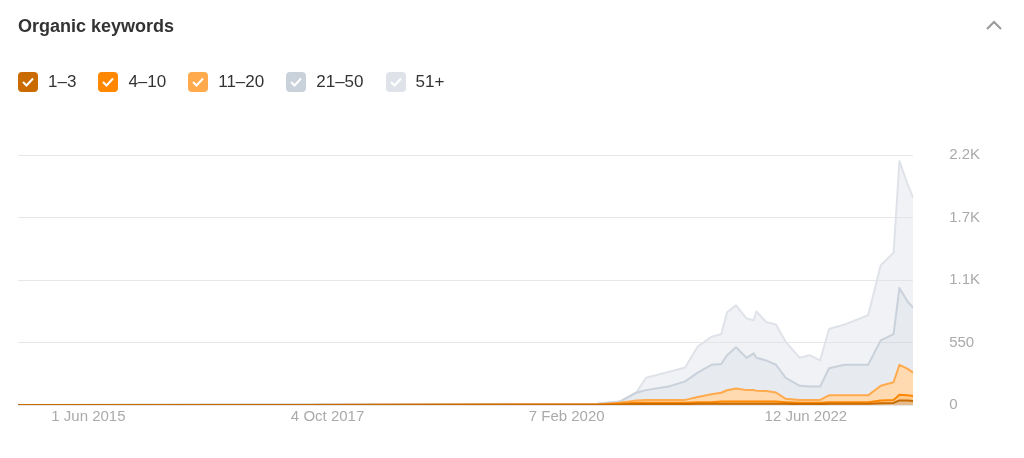  Describe the element at coordinates (964, 154) in the screenshot. I see `y-tick-label: 2.2K` at that location.